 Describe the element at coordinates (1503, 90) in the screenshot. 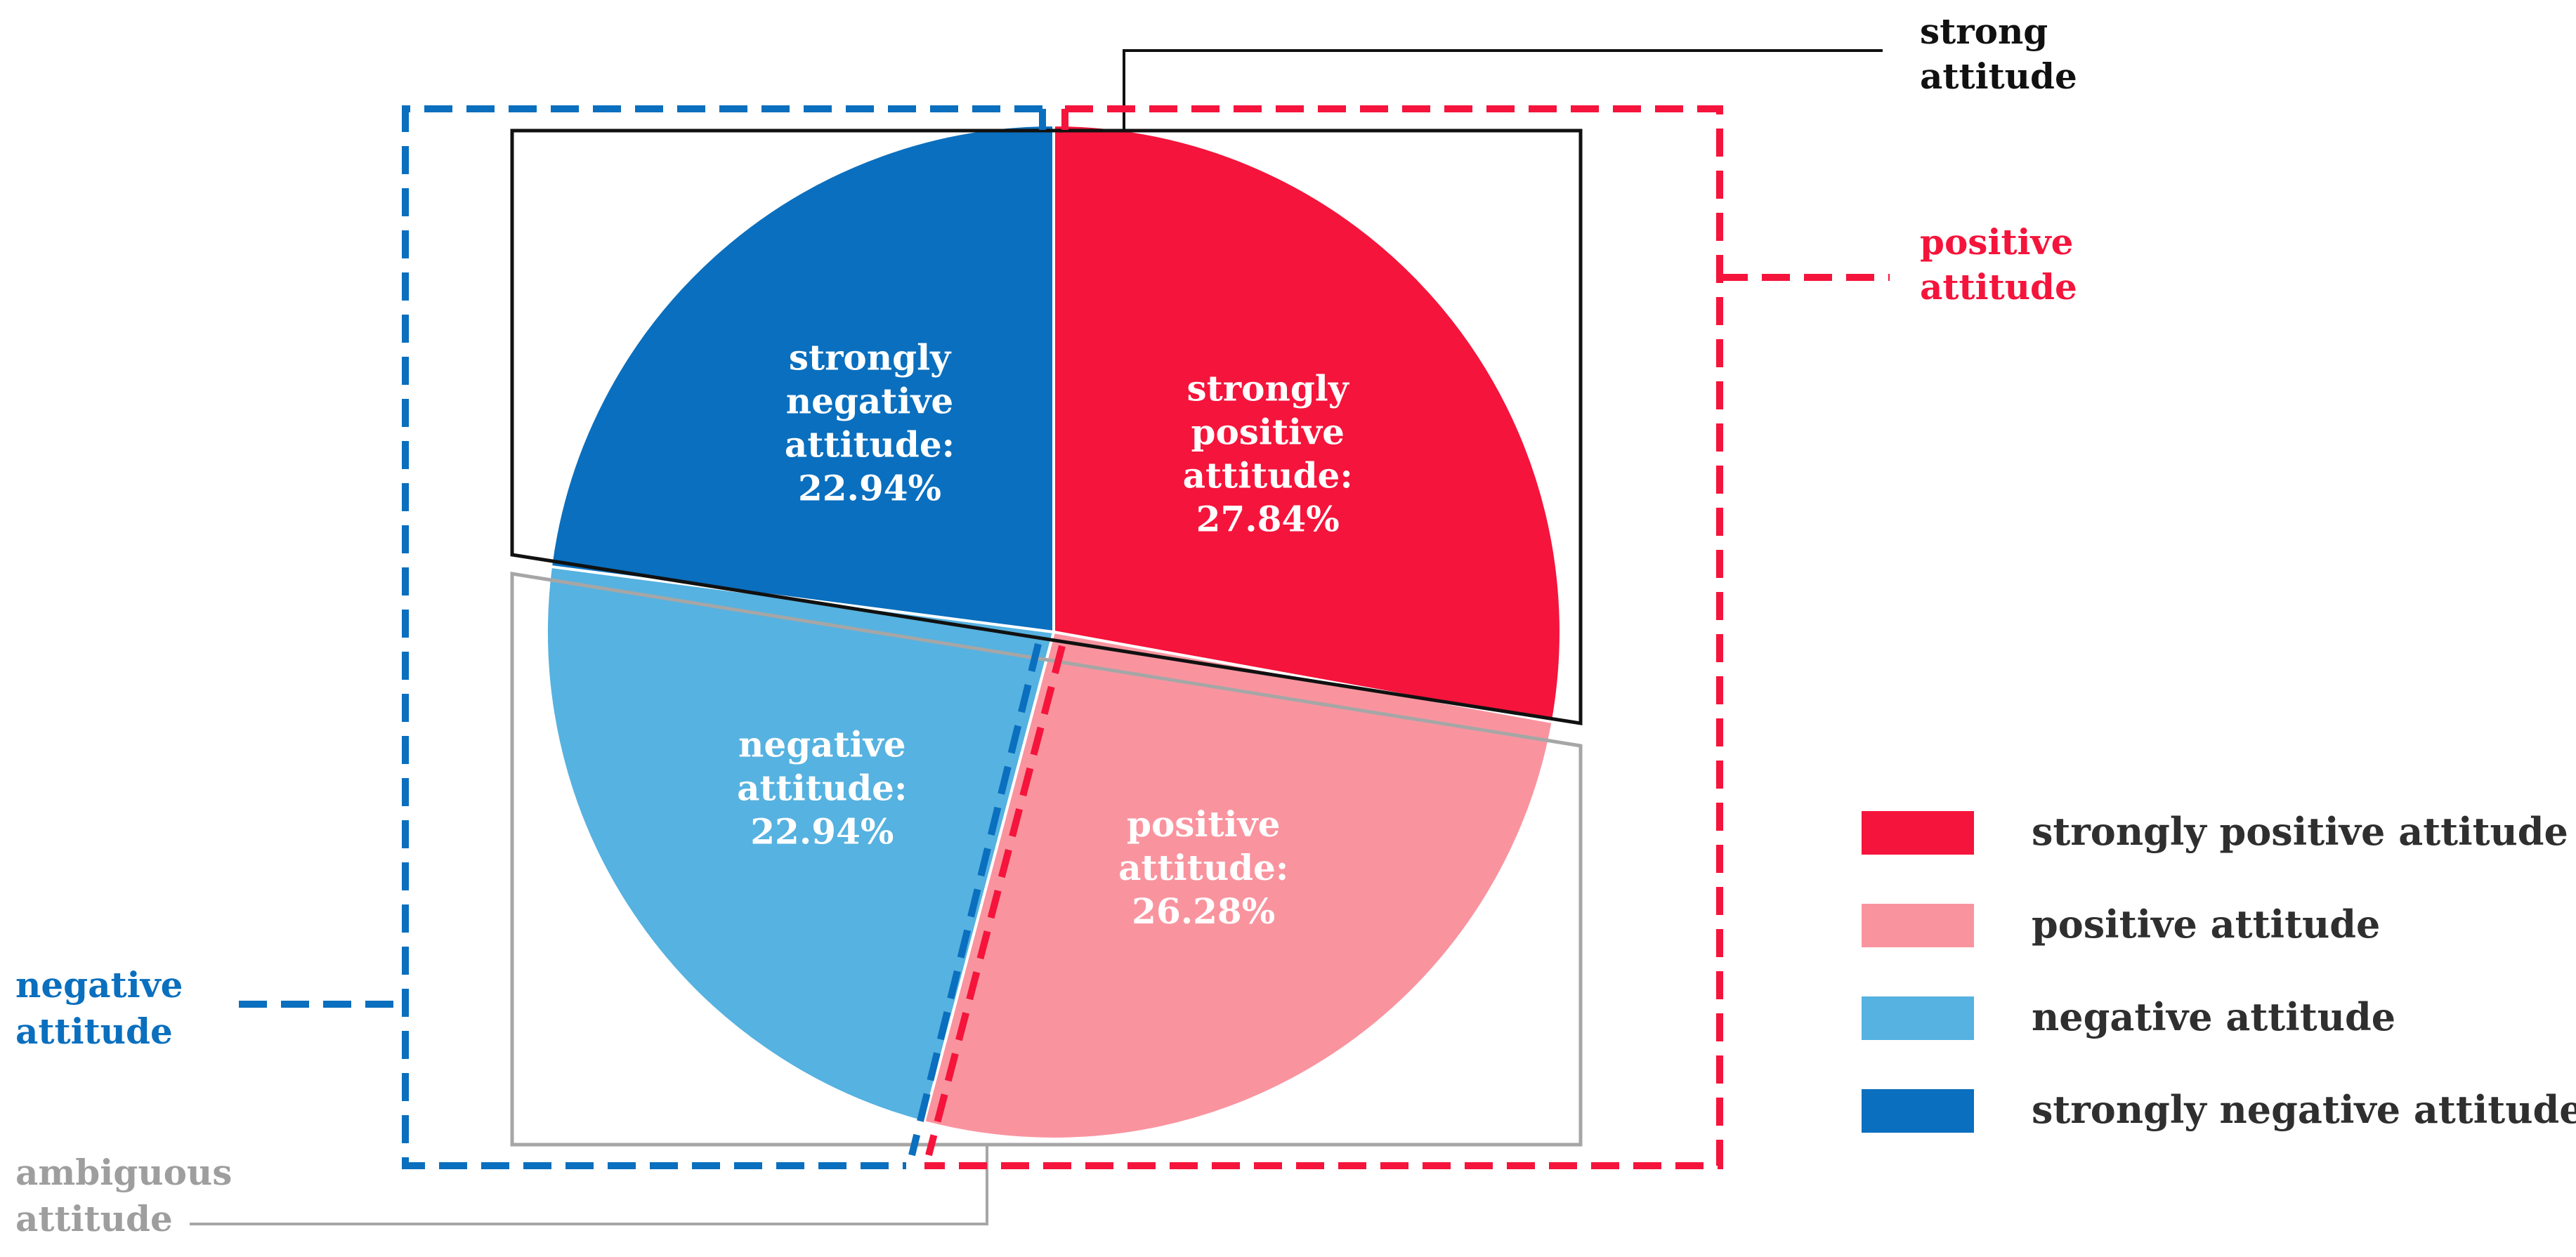

I see `strong-attitude-leader` at that location.